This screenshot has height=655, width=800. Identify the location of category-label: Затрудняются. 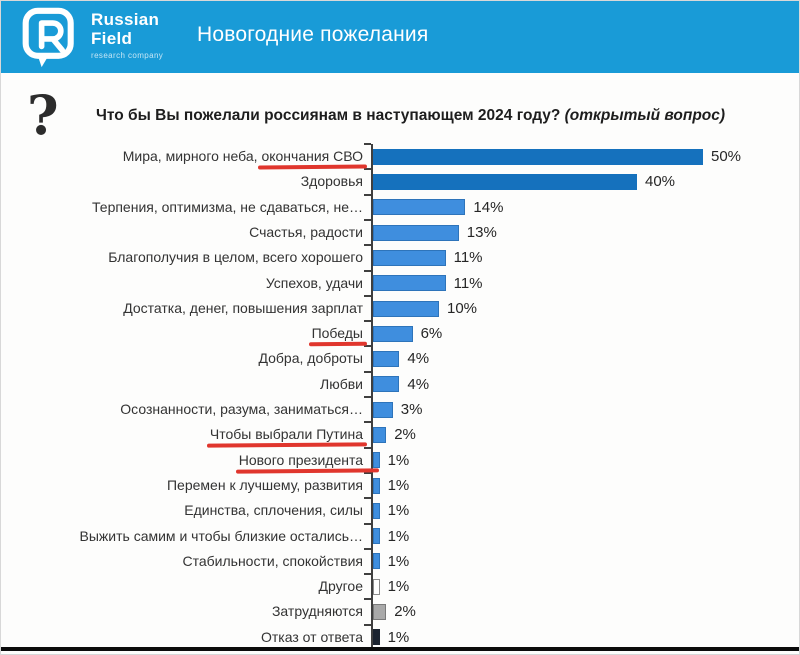
(317, 611).